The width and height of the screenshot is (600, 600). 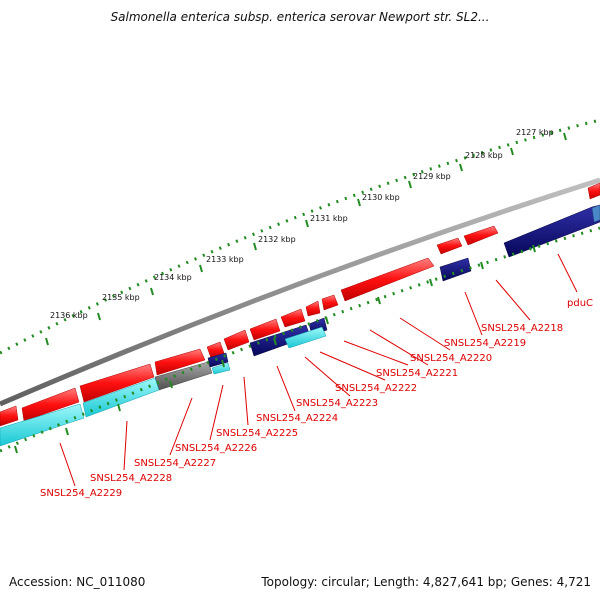 I want to click on gene-label: SNSL254_A2222, so click(x=376, y=388).